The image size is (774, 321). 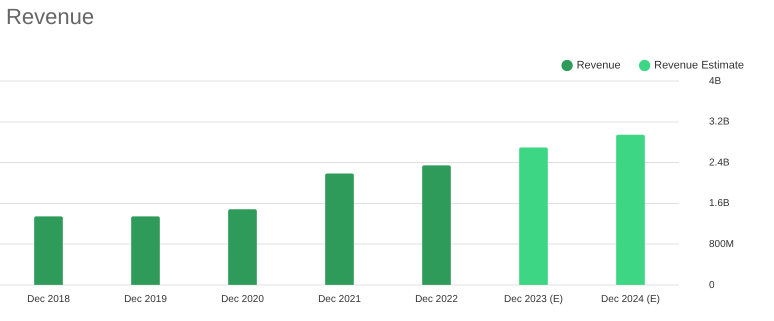 I want to click on x-tick-label: Dec 2021, so click(x=340, y=299).